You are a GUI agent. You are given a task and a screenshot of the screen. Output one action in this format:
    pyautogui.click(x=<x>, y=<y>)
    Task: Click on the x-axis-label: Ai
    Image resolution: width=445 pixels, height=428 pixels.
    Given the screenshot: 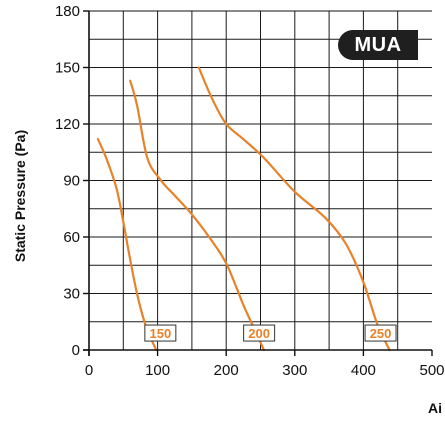 What is the action you would take?
    pyautogui.click(x=435, y=408)
    